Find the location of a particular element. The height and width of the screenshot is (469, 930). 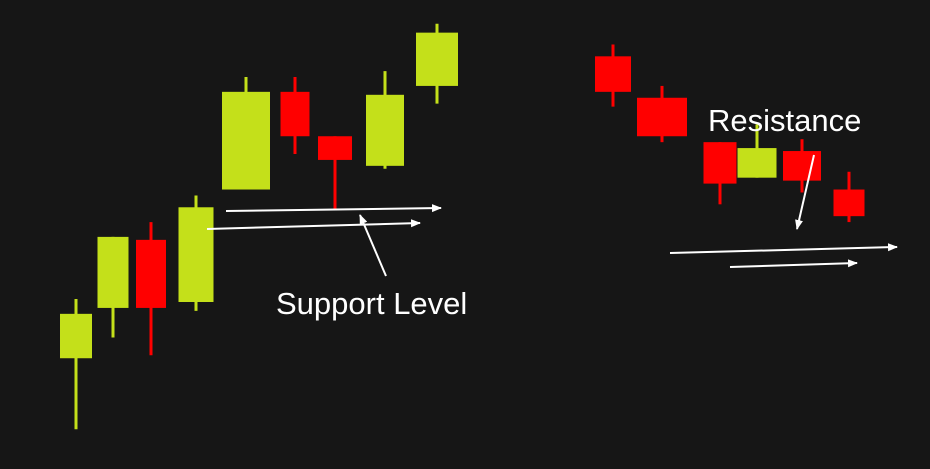

support-level-label: Support Level is located at coordinates (372, 303).